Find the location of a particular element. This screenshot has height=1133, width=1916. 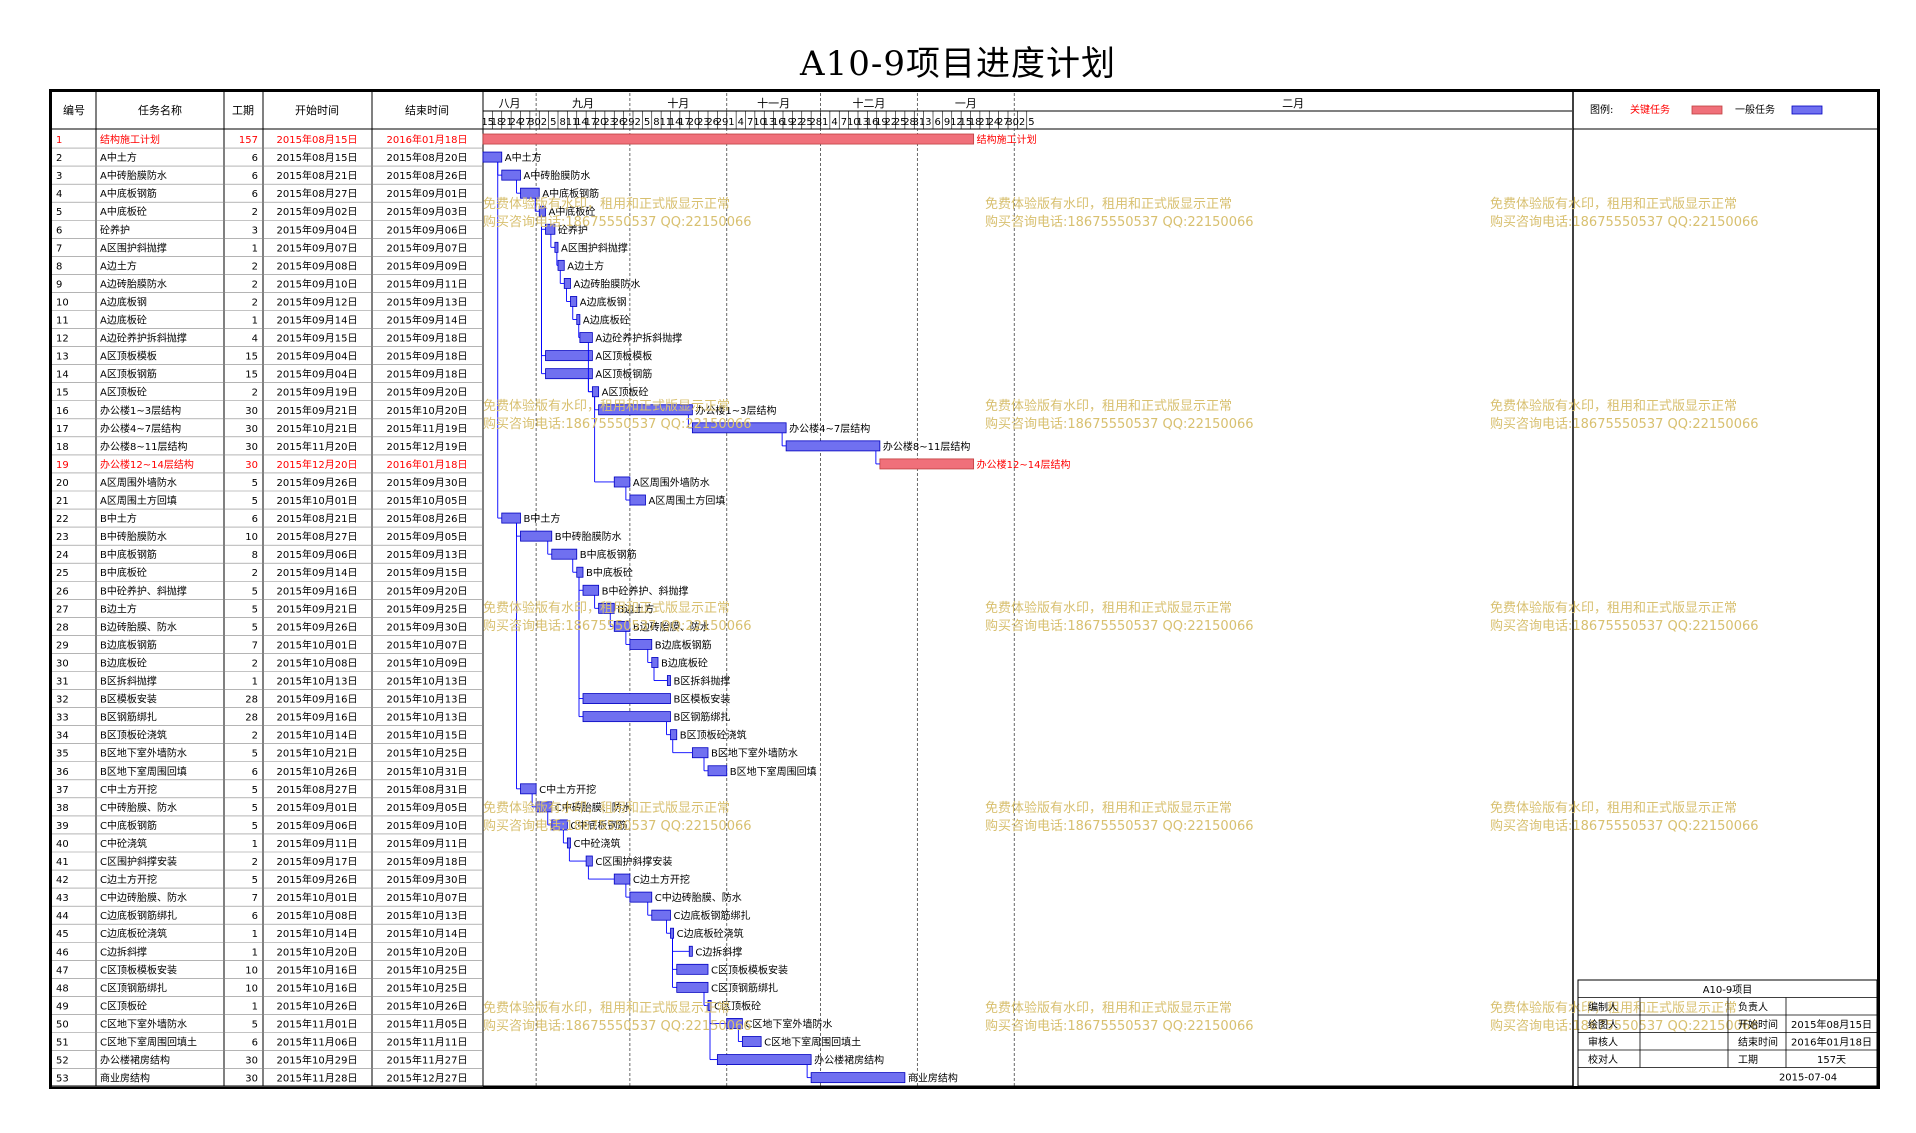

bar-label: A中底板钢筋 is located at coordinates (570, 193).